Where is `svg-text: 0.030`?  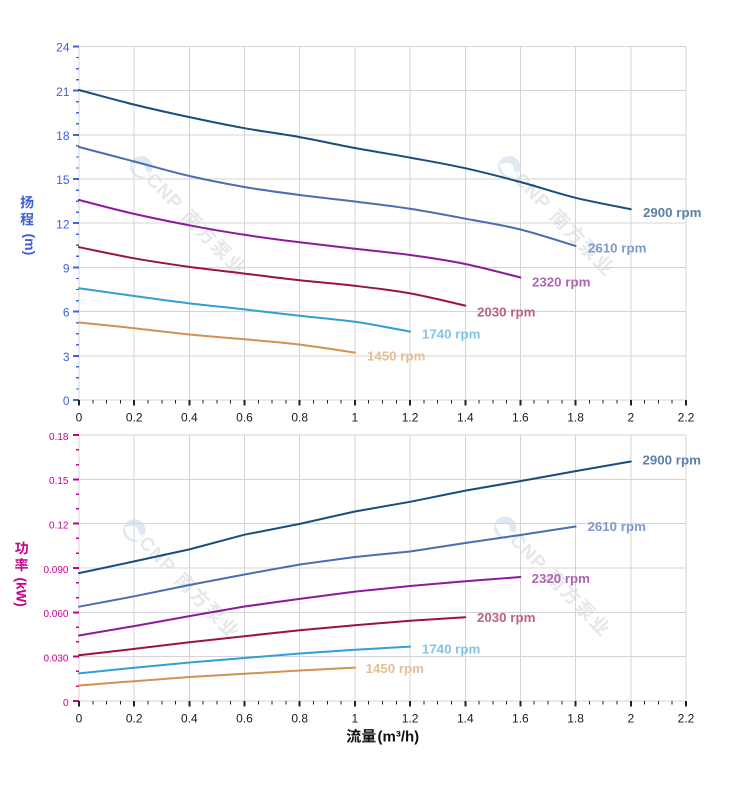
svg-text: 0.030 is located at coordinates (55, 659).